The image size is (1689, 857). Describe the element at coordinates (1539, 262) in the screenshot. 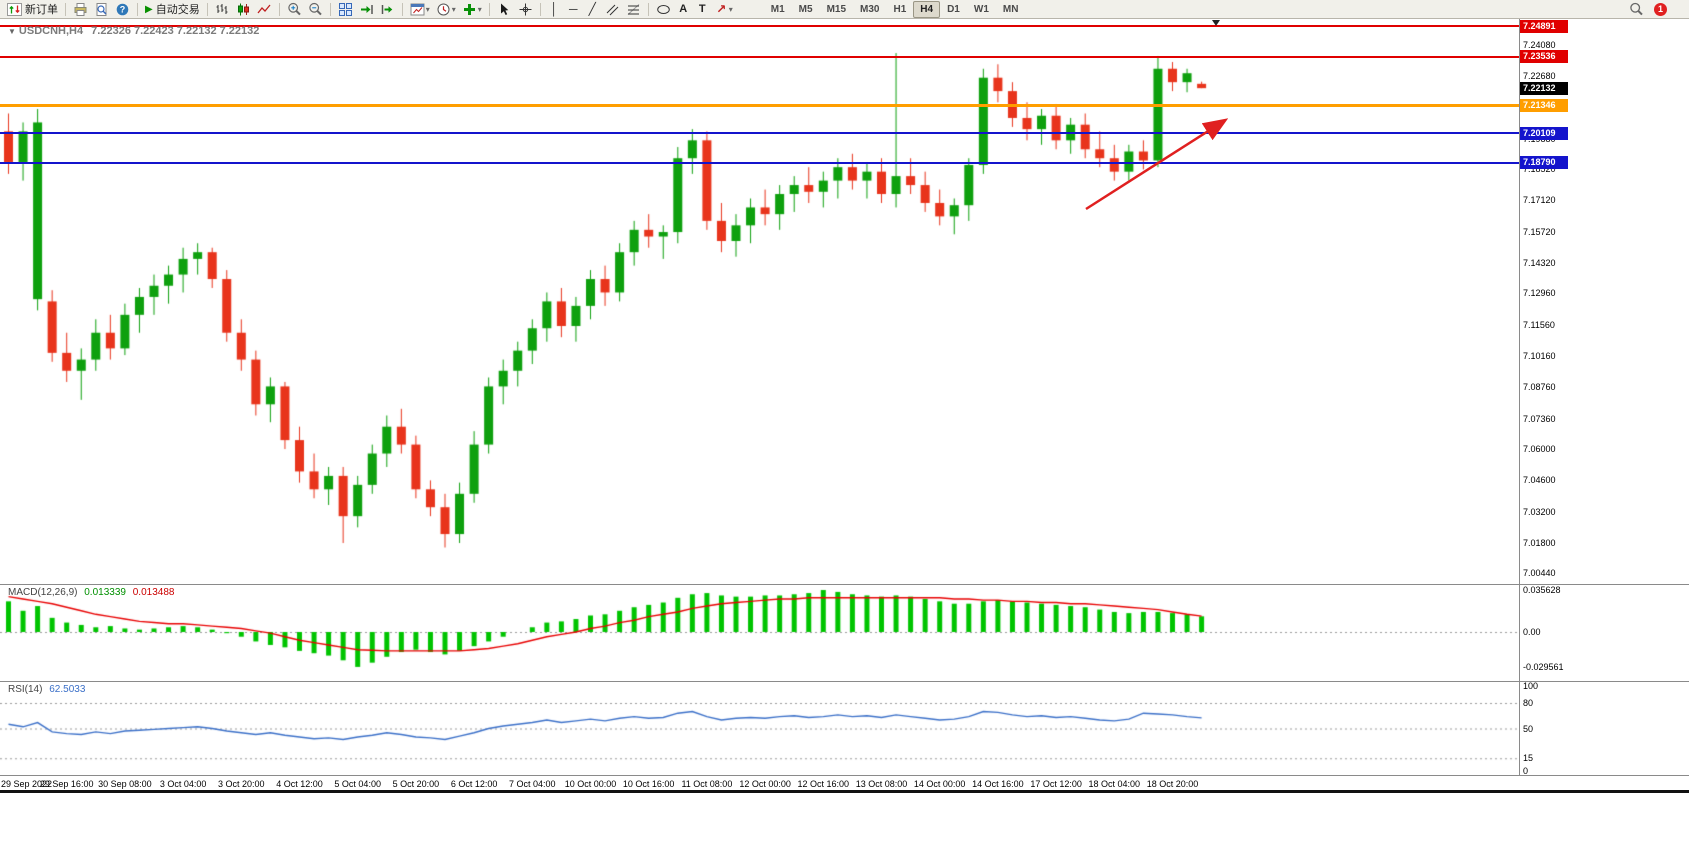

I see `price-axis-label: 7.14320` at that location.